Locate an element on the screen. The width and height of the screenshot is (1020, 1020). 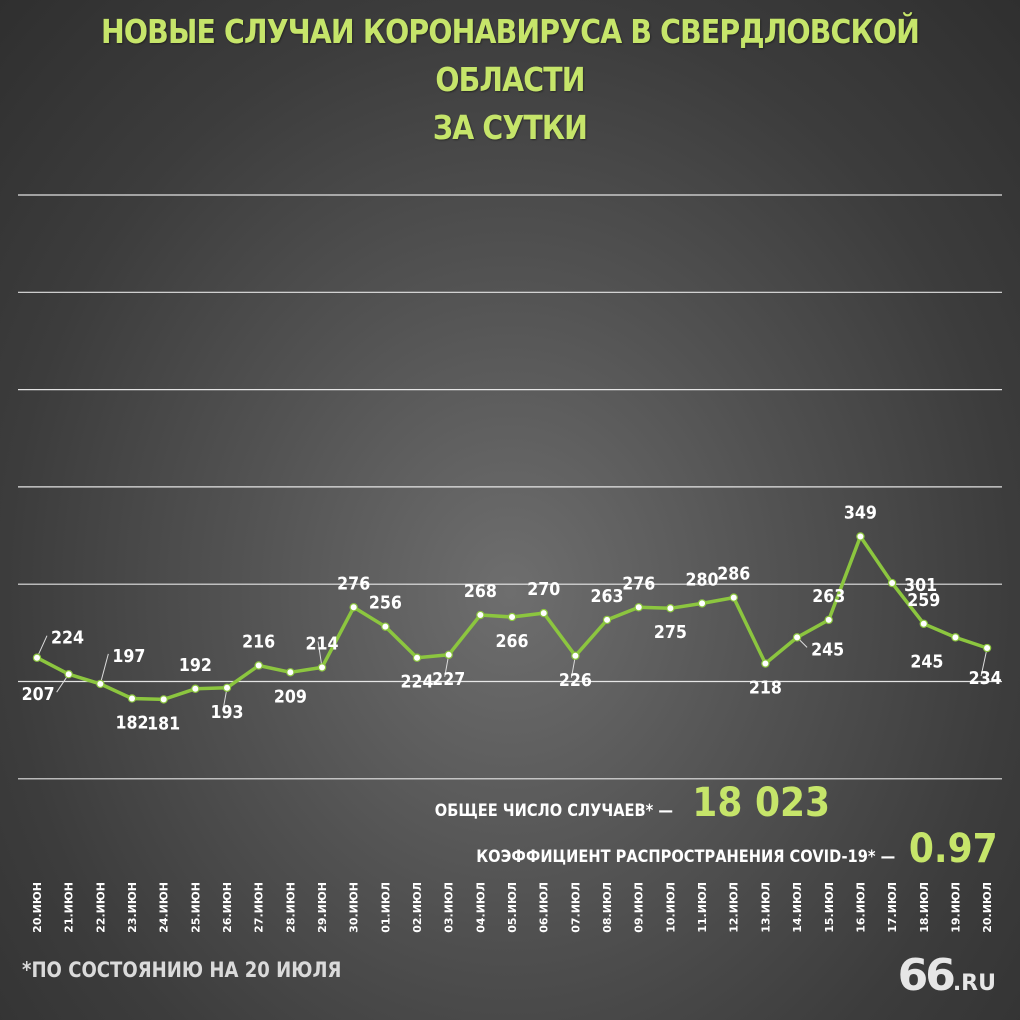
x-tick-label: 14.ИЮЛ is located at coordinates (797, 907).